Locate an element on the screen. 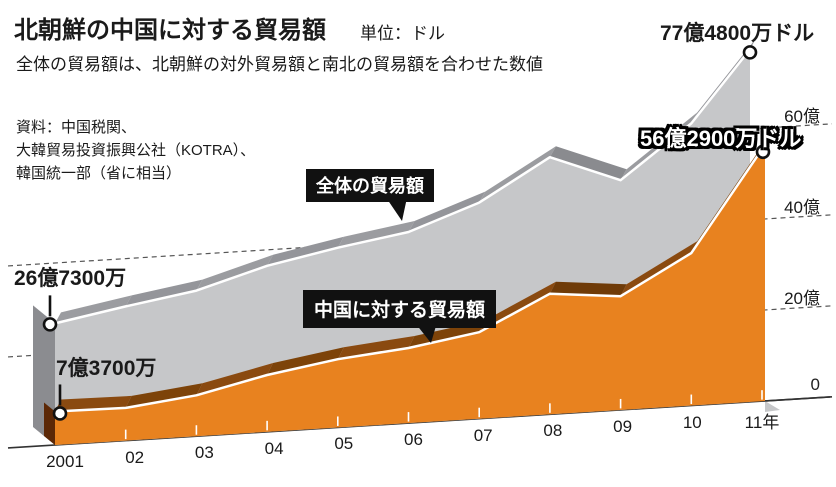 This screenshot has height=487, width=836. x-tick-label: 03 is located at coordinates (204, 453).